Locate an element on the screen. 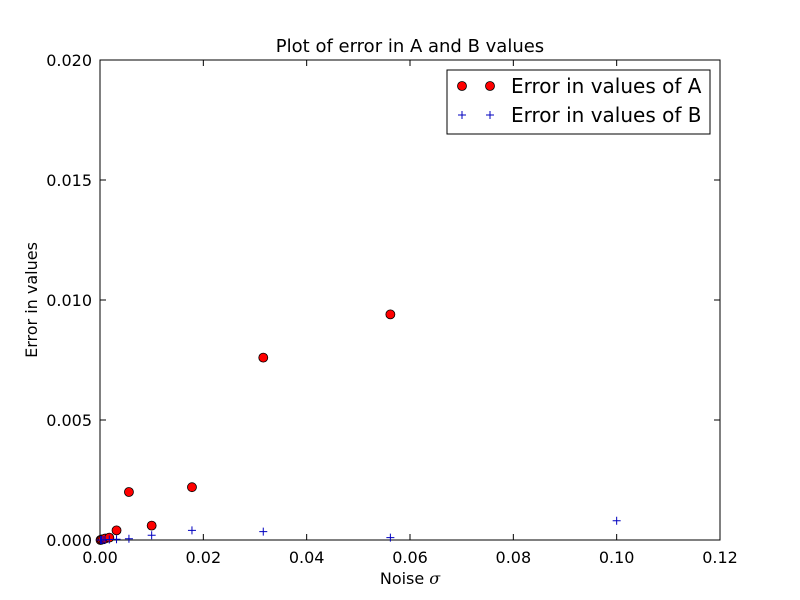 The width and height of the screenshot is (800, 600). x-tick-label-6: 0.12 is located at coordinates (720, 557).